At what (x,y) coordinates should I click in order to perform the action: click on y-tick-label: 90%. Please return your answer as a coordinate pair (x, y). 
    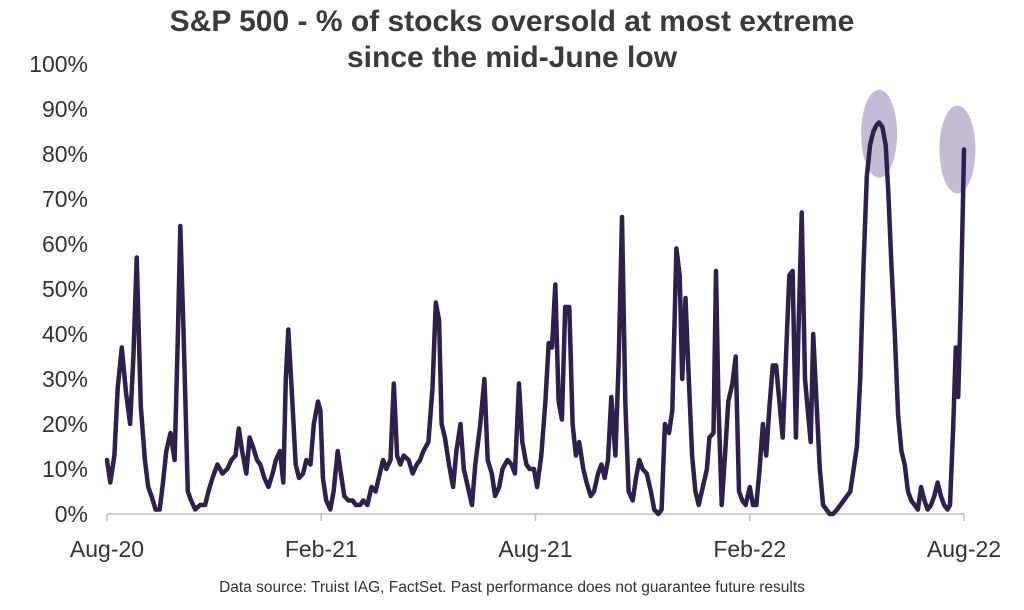
    Looking at the image, I should click on (65, 109).